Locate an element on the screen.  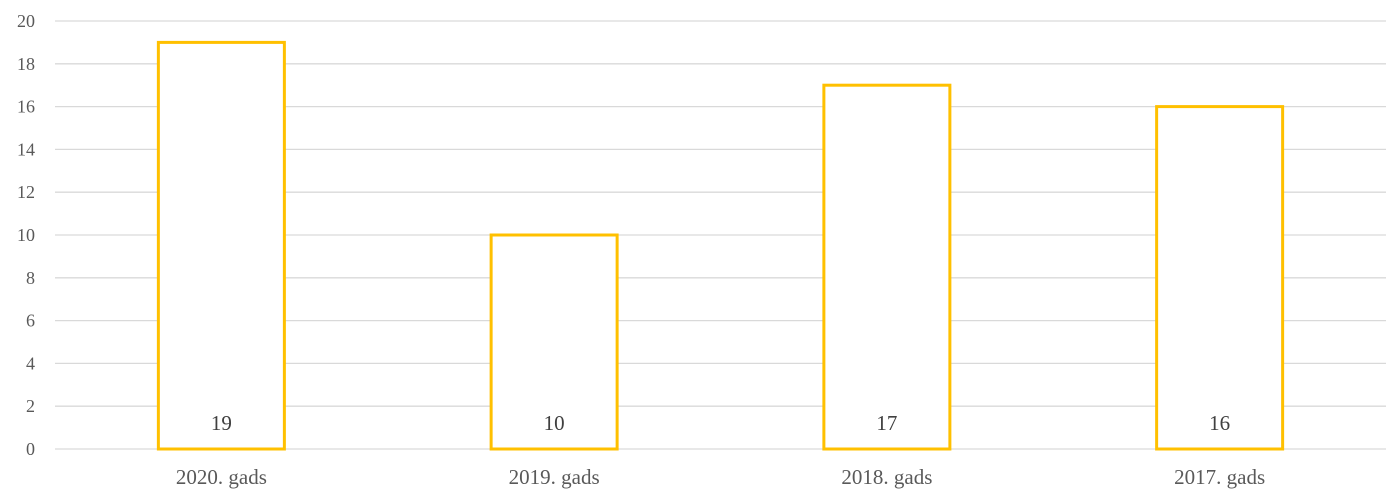
y-tick-label-20: 20 is located at coordinates (26, 21).